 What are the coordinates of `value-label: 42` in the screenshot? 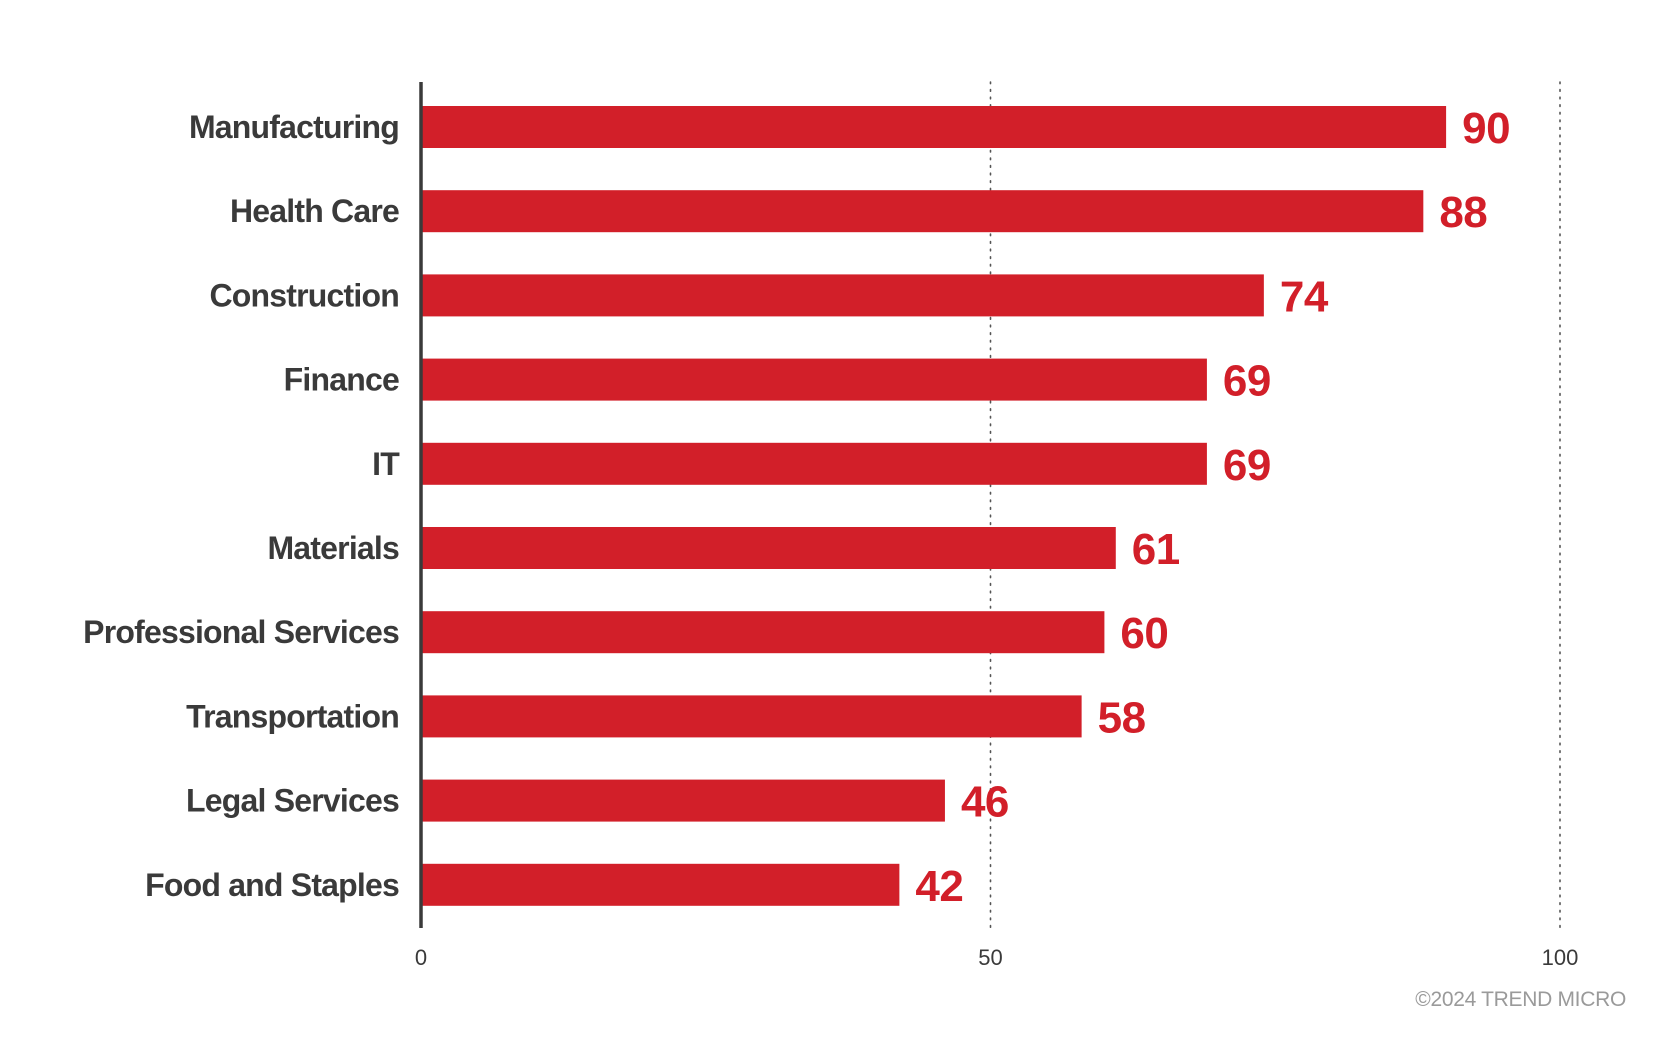 It's located at (939, 886).